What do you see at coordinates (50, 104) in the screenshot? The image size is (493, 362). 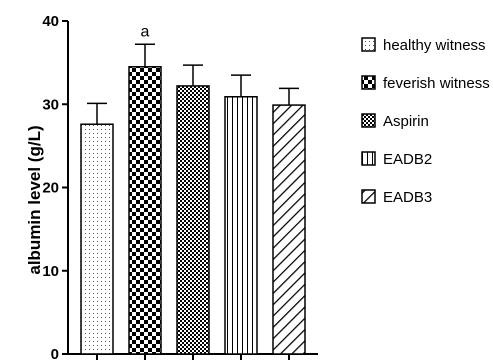 I see `y-tick-label: 30` at bounding box center [50, 104].